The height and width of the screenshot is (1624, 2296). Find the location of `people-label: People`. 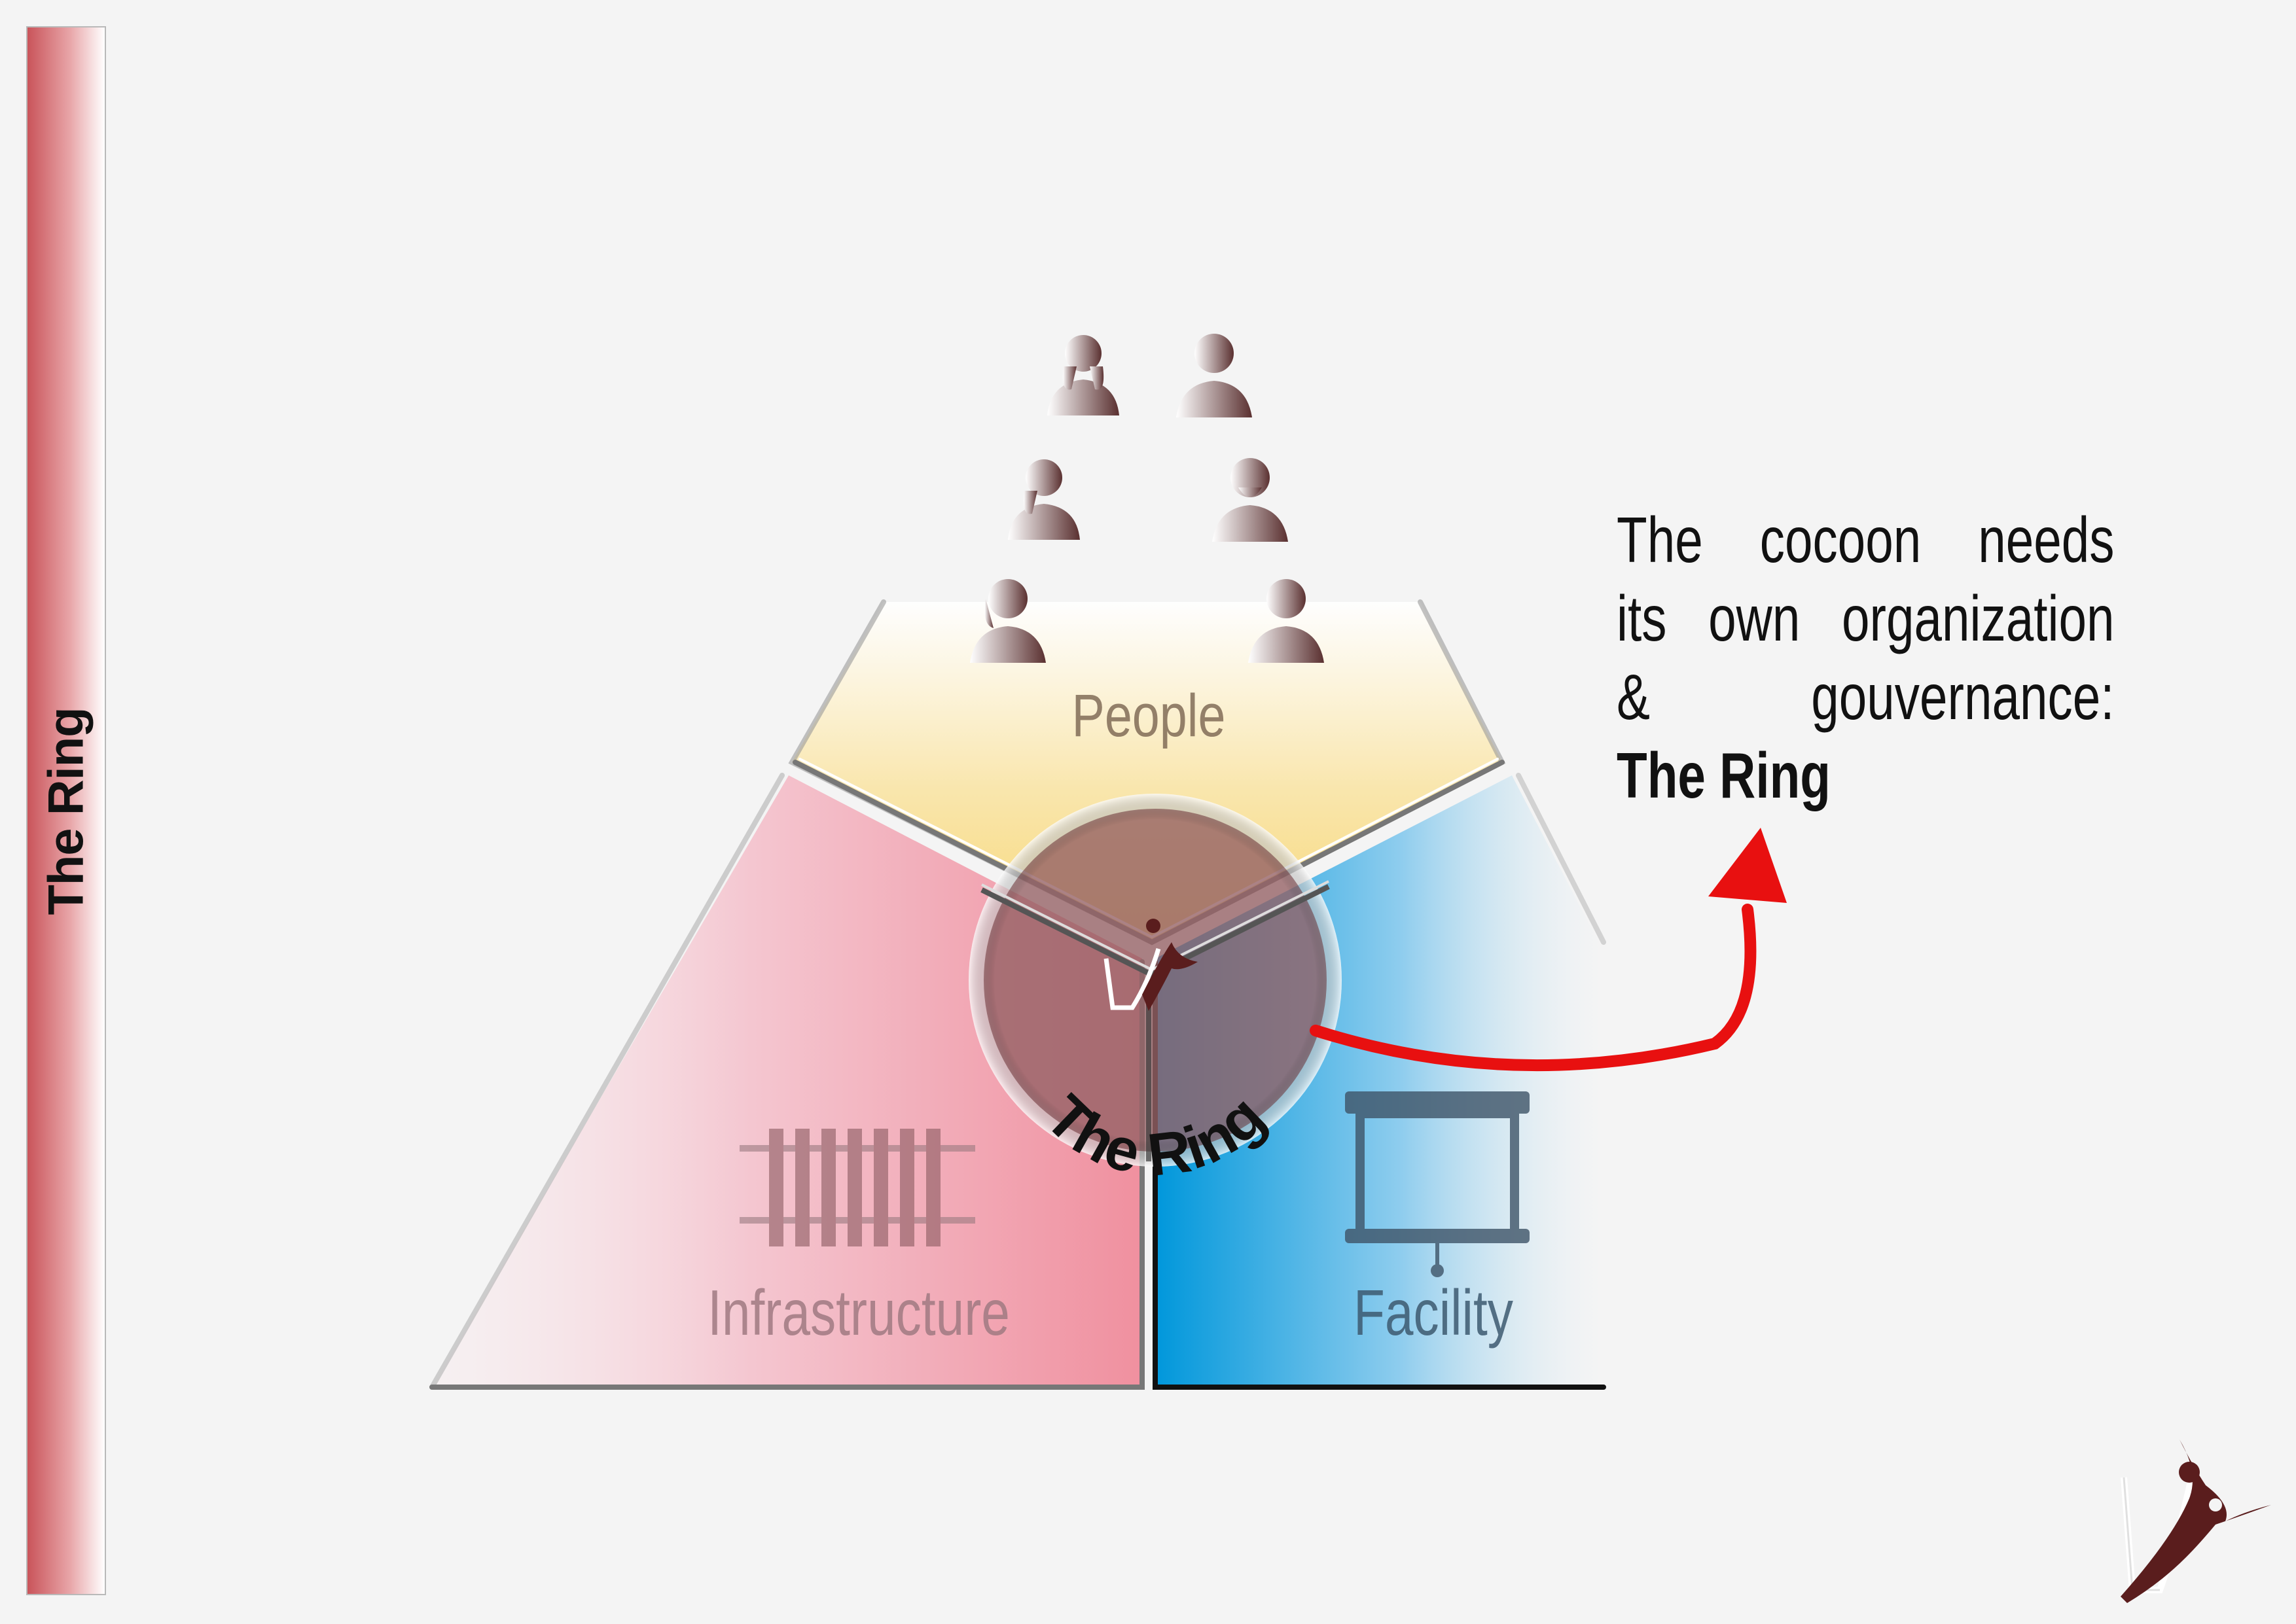

people-label: People is located at coordinates (1149, 715).